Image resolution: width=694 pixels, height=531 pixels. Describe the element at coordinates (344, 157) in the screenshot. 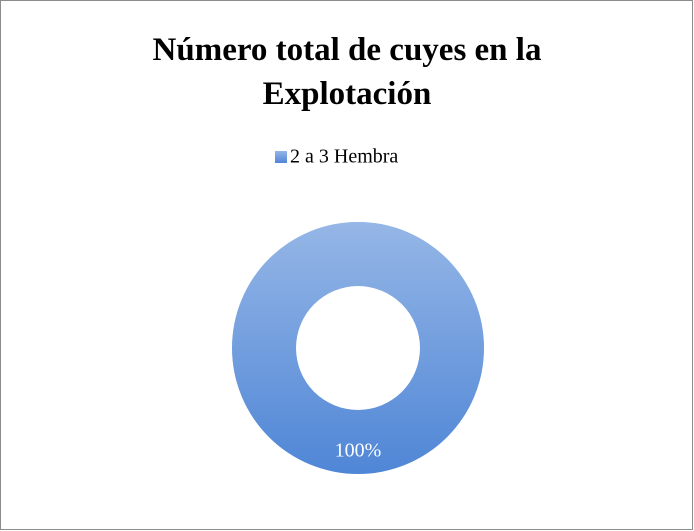

I see `legend-label: 2 a 3 Hembra` at that location.